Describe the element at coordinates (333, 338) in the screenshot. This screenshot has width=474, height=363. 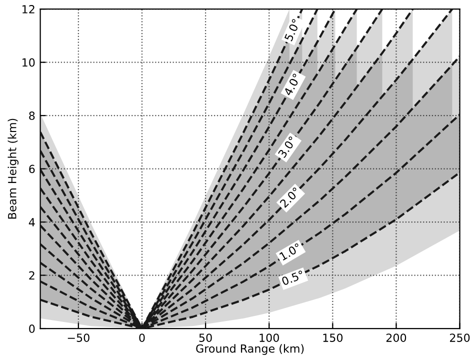
I see `x-tick-label: 150` at that location.